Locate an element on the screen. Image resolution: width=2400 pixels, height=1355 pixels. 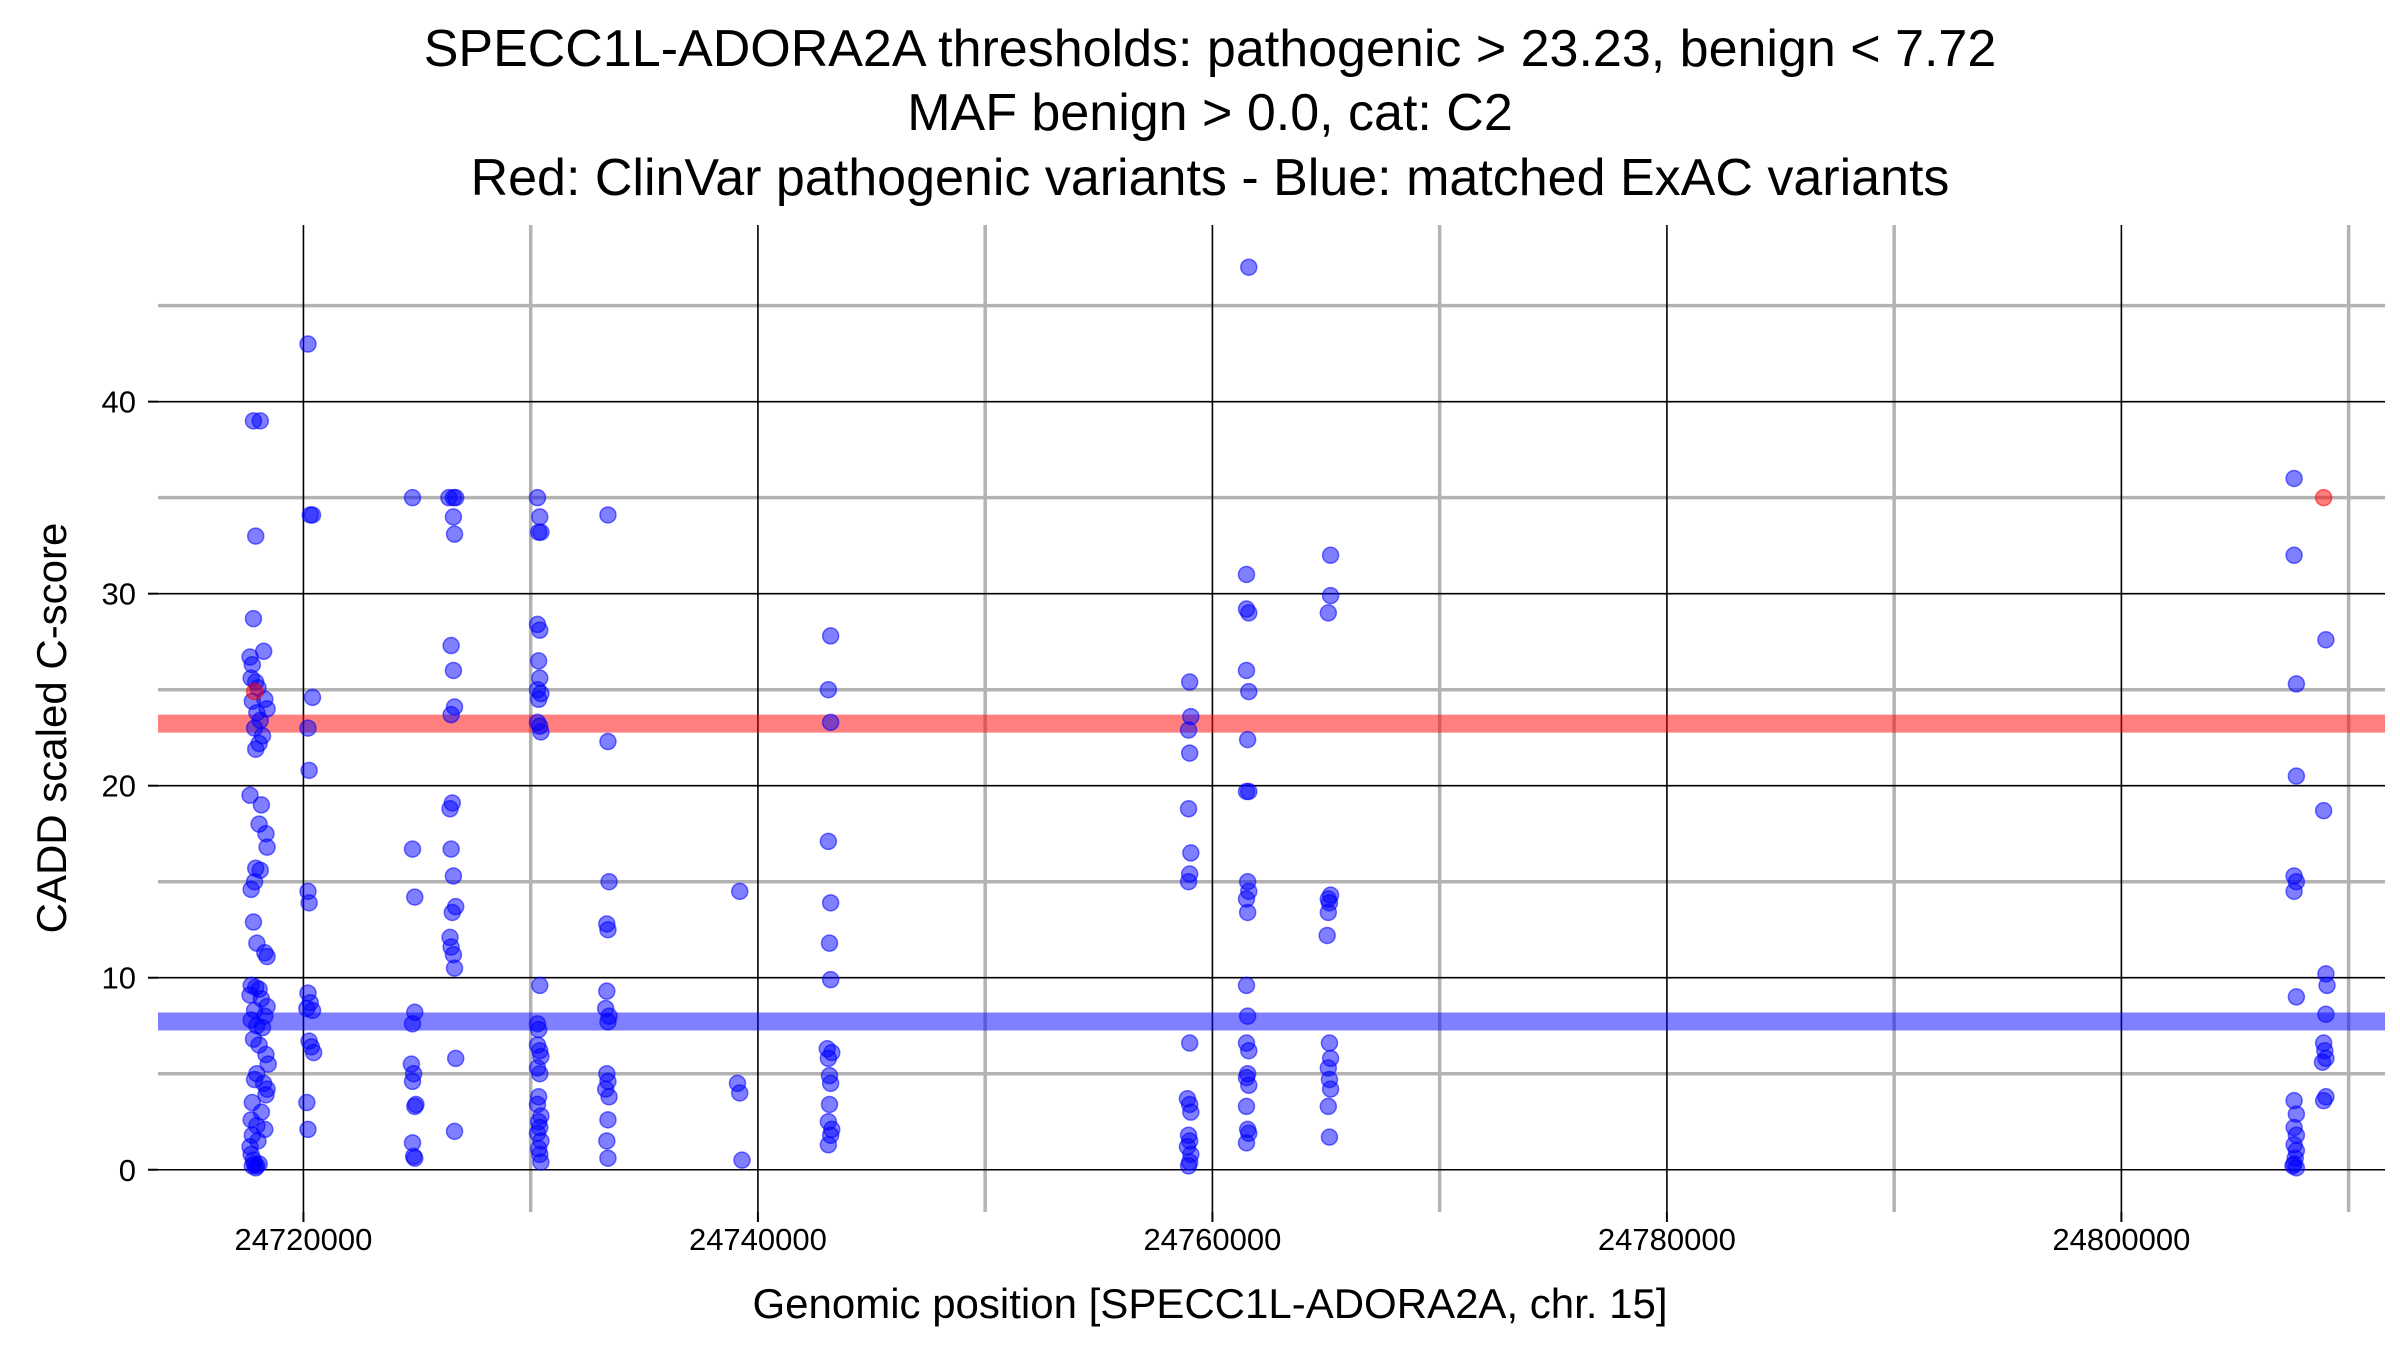
x-tick-label: 24780000 is located at coordinates (1667, 1239).